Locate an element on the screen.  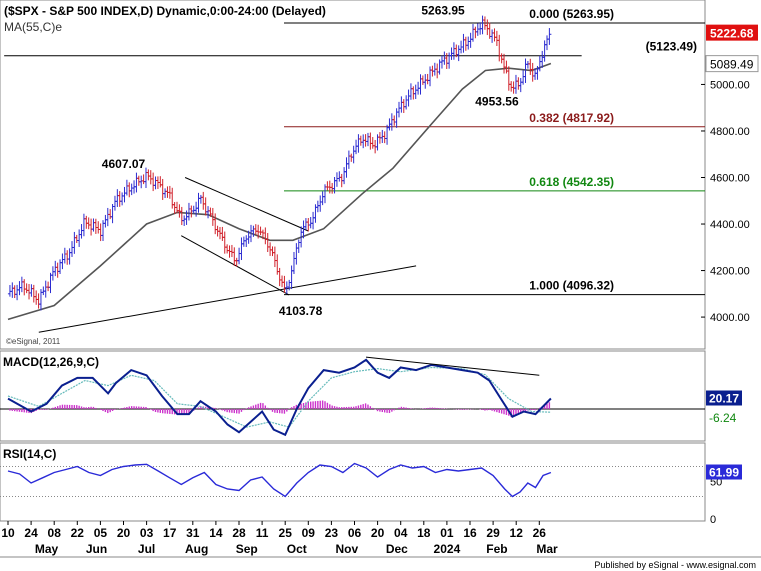
fib-level-label: 0.000 (5263.95) is located at coordinates (571, 14).